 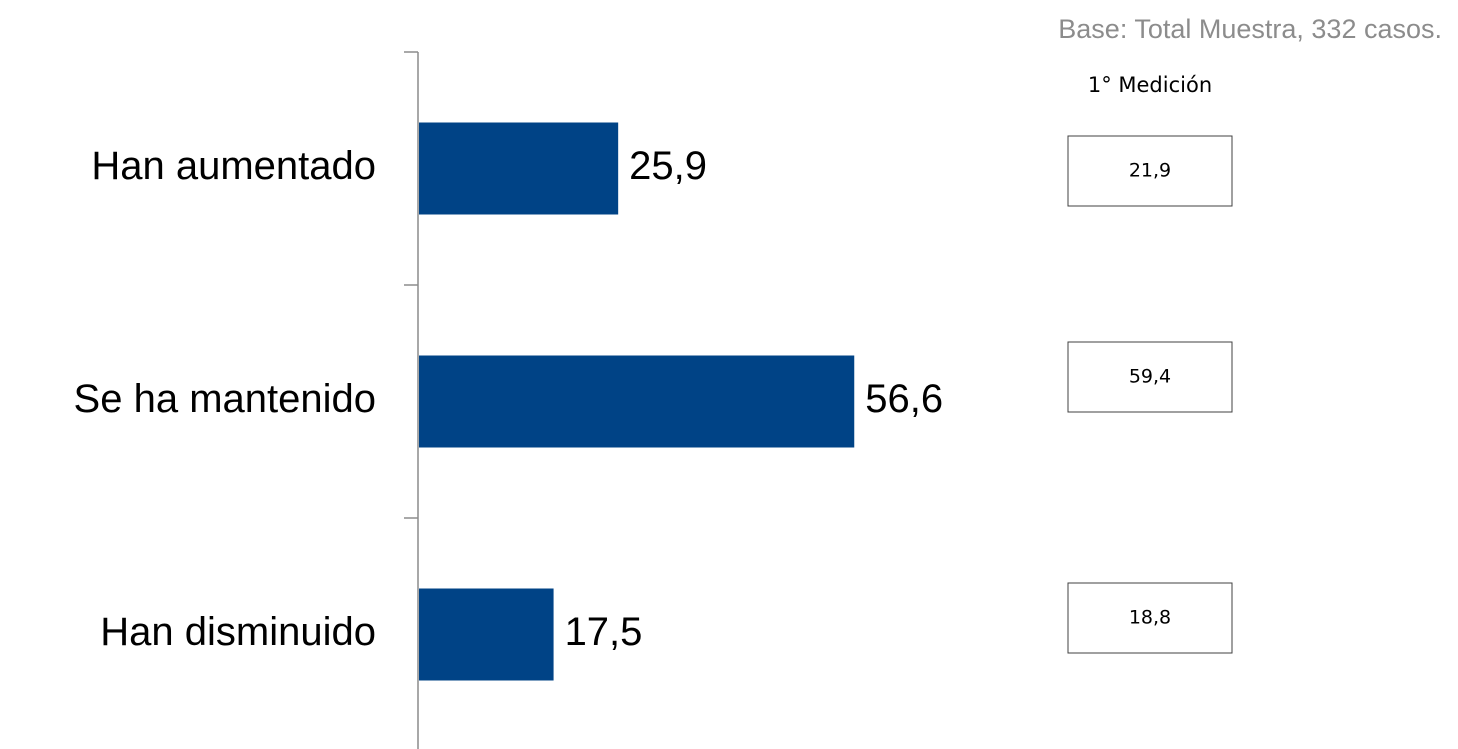 I want to click on comparison-title: 1° Medición, so click(x=1150, y=85).